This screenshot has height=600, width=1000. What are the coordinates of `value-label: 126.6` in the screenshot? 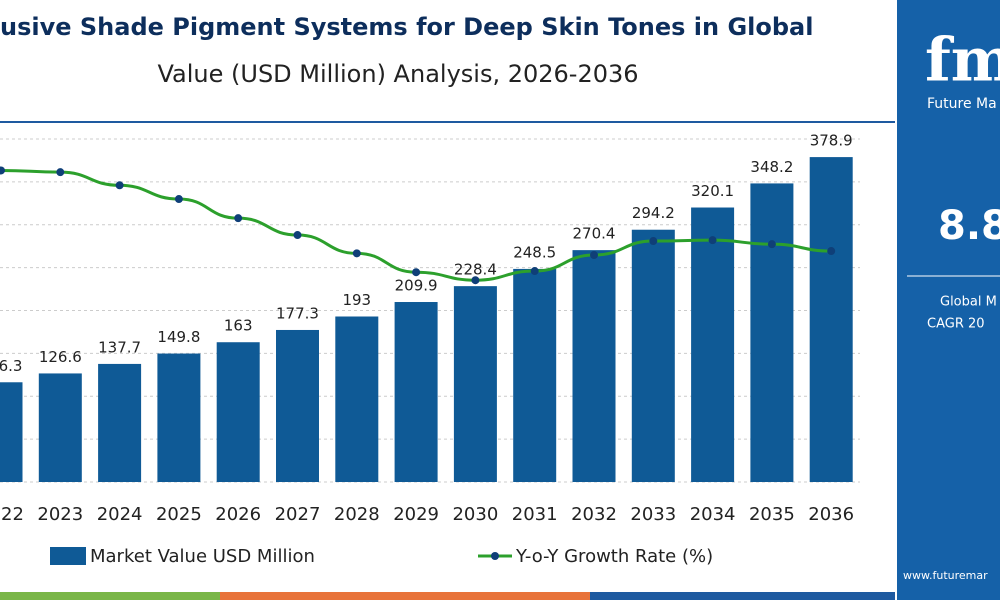 It's located at (60, 357).